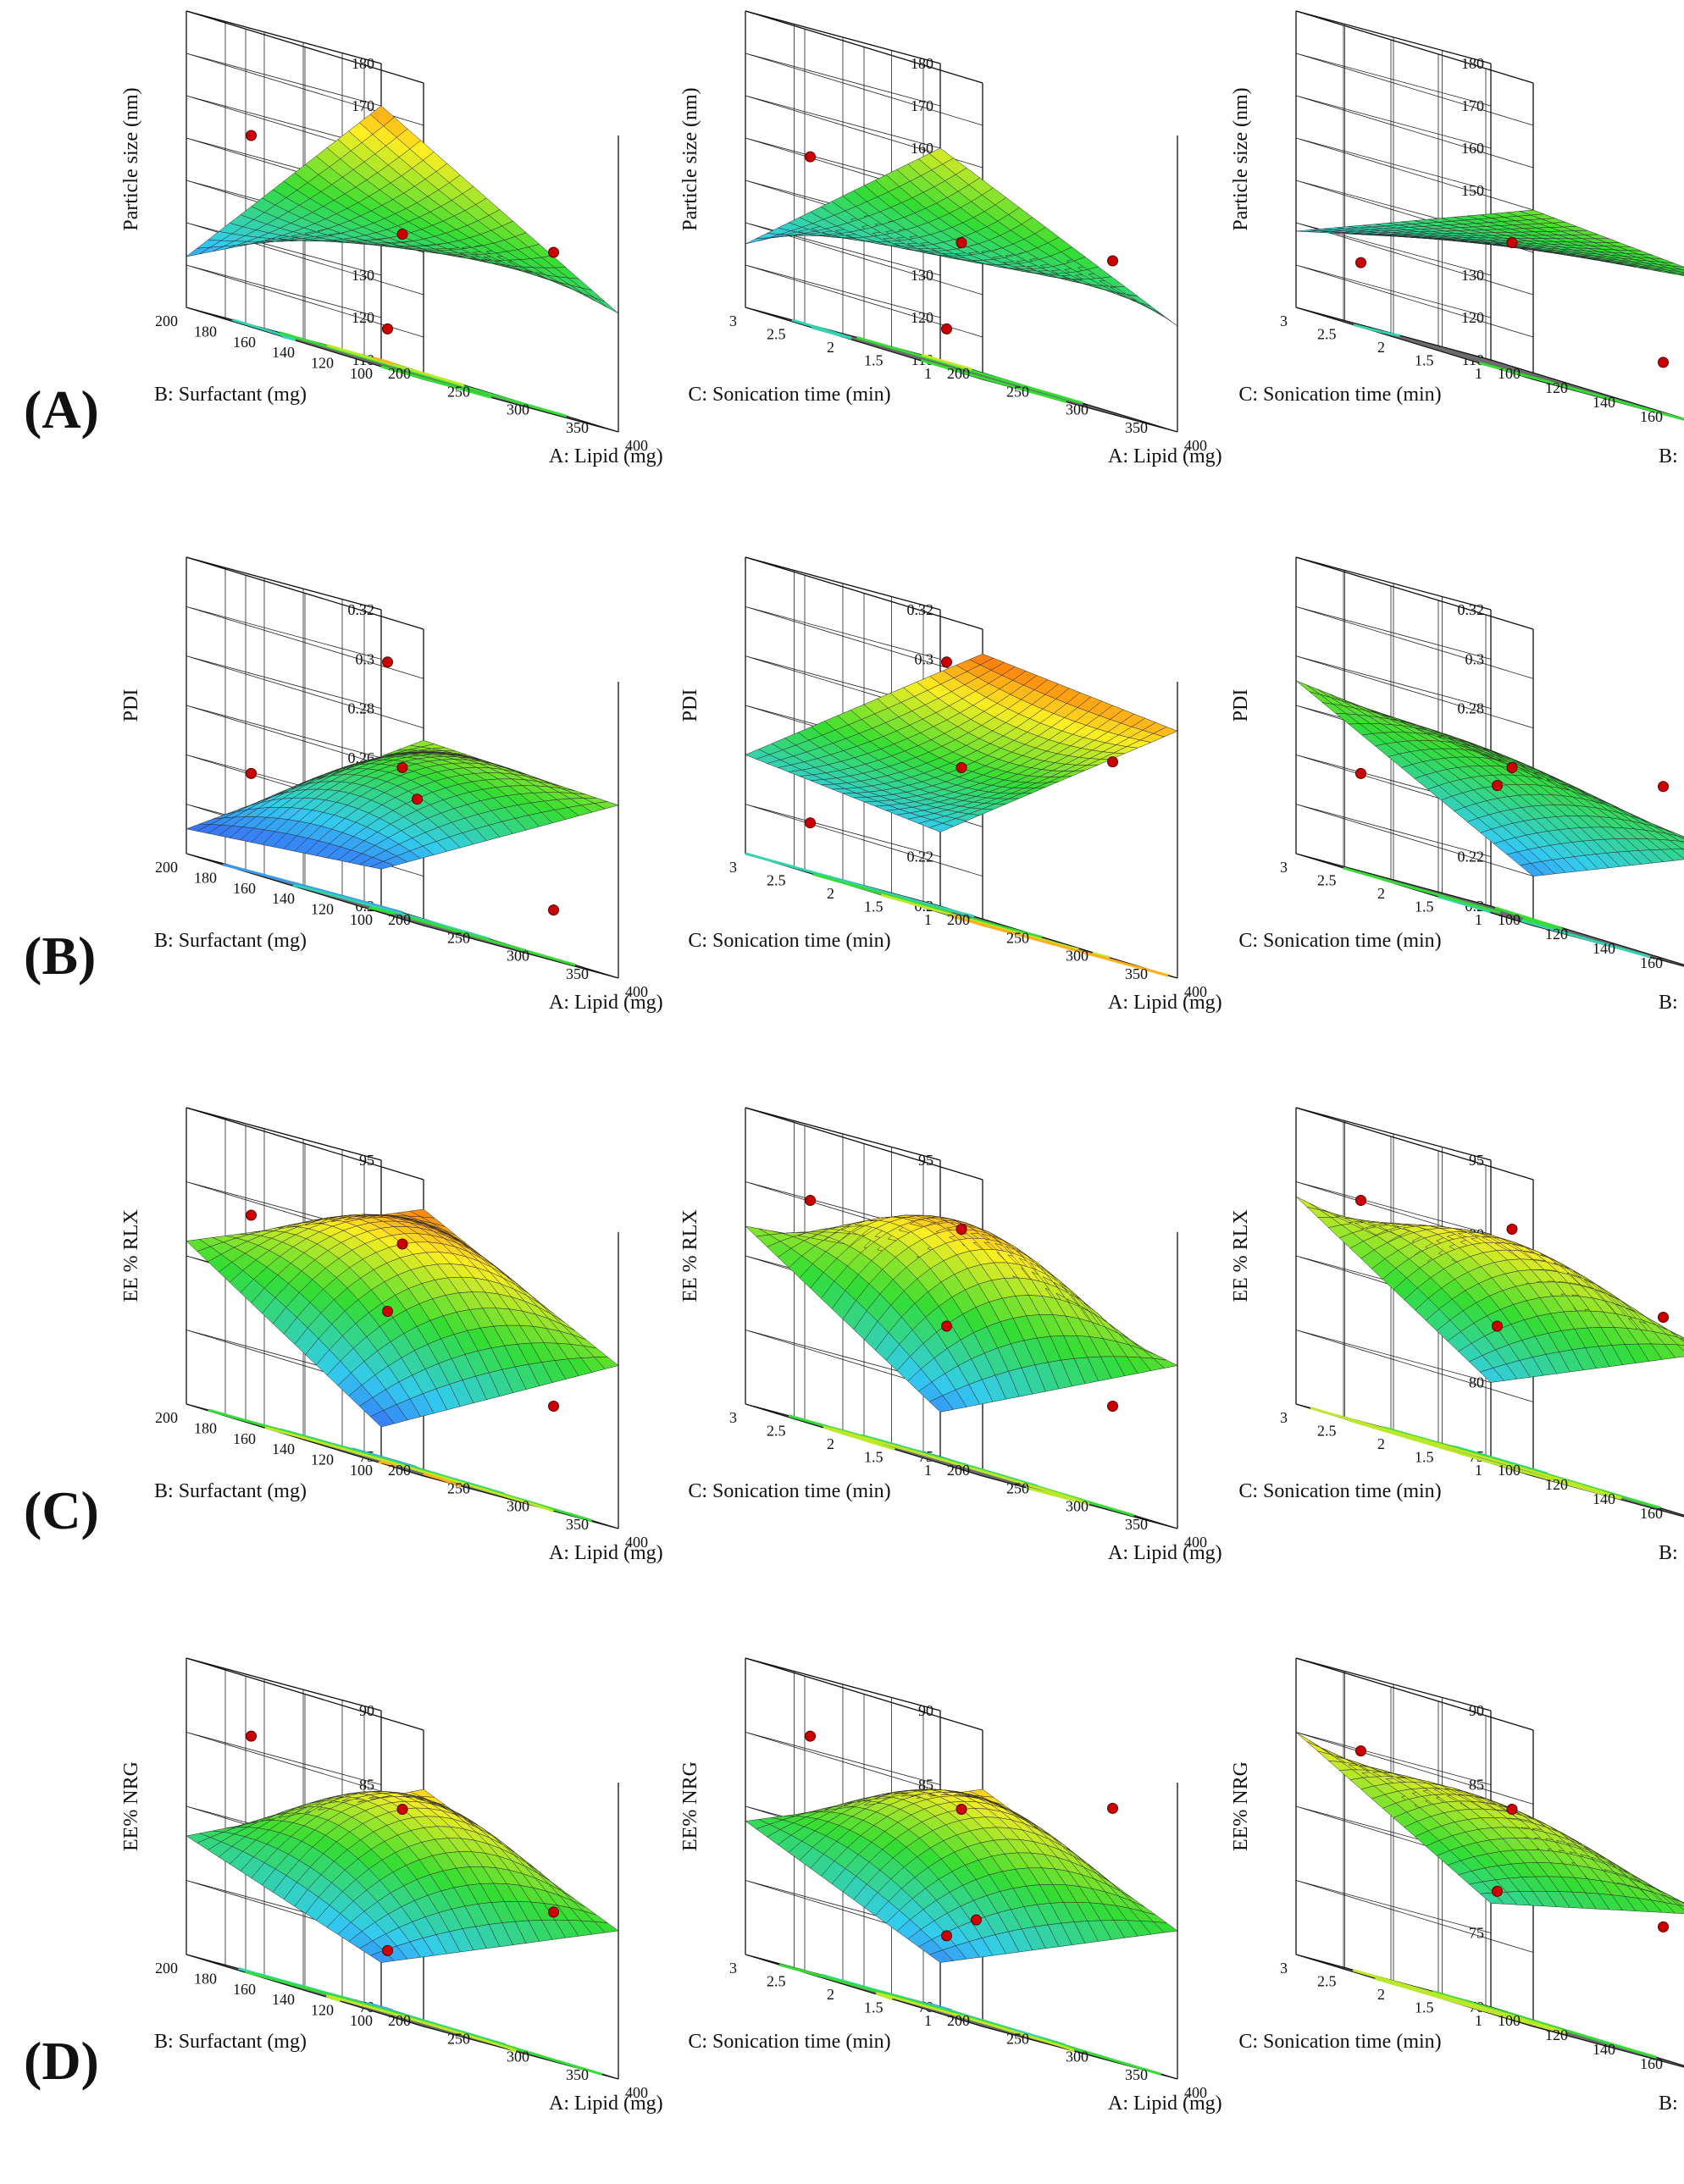  Describe the element at coordinates (244, 1438) in the screenshot. I see `y-tick-label: 160` at that location.